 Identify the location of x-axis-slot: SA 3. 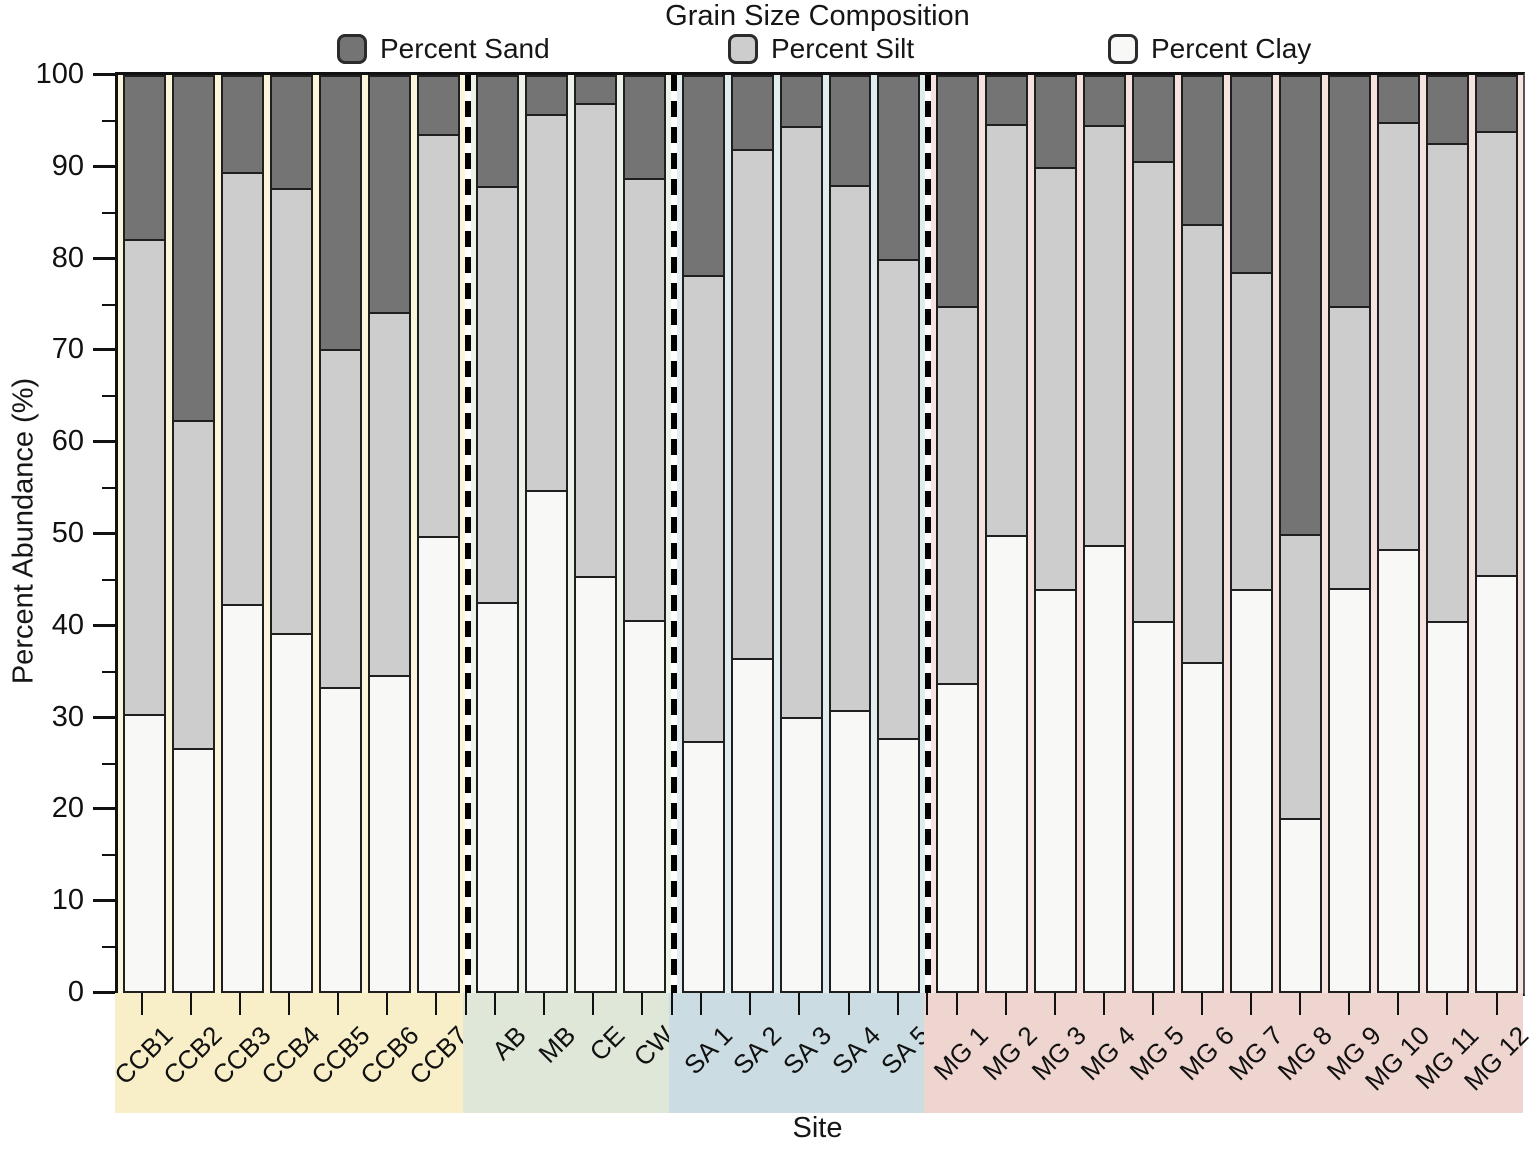
(806, 1053).